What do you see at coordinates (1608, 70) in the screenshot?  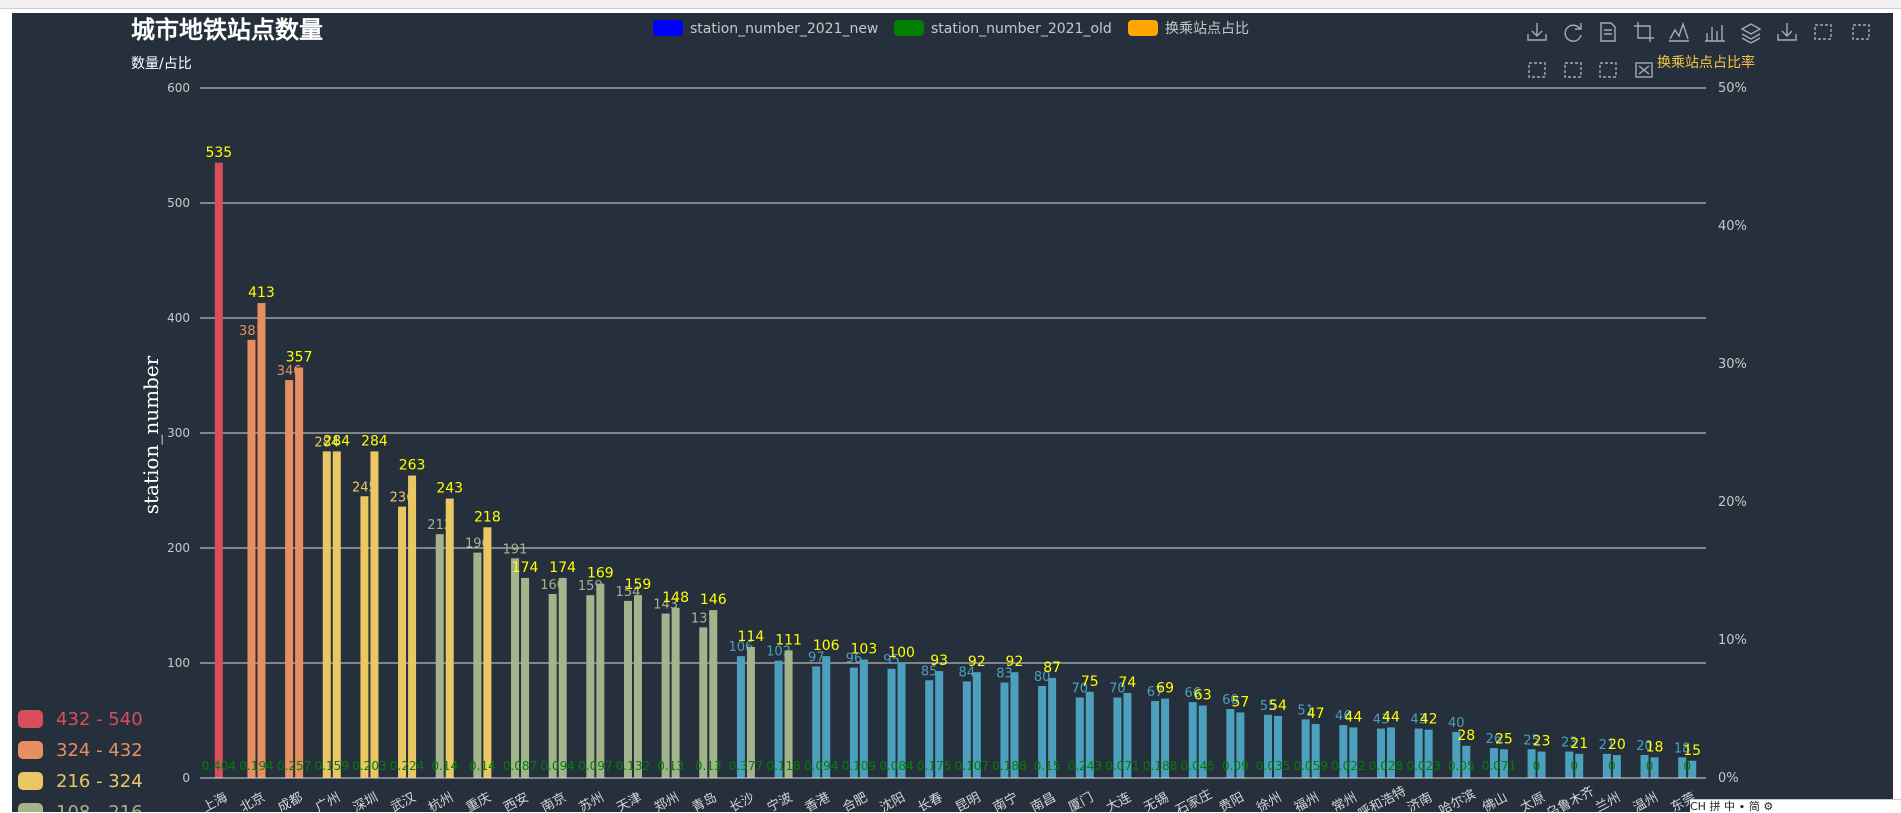 I see `clear-select-icon` at bounding box center [1608, 70].